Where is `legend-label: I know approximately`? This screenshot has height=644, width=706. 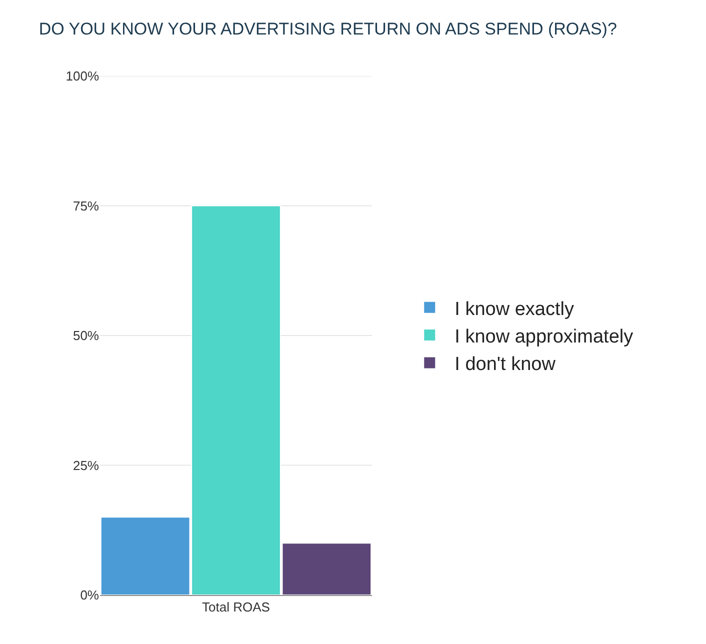 legend-label: I know approximately is located at coordinates (544, 337).